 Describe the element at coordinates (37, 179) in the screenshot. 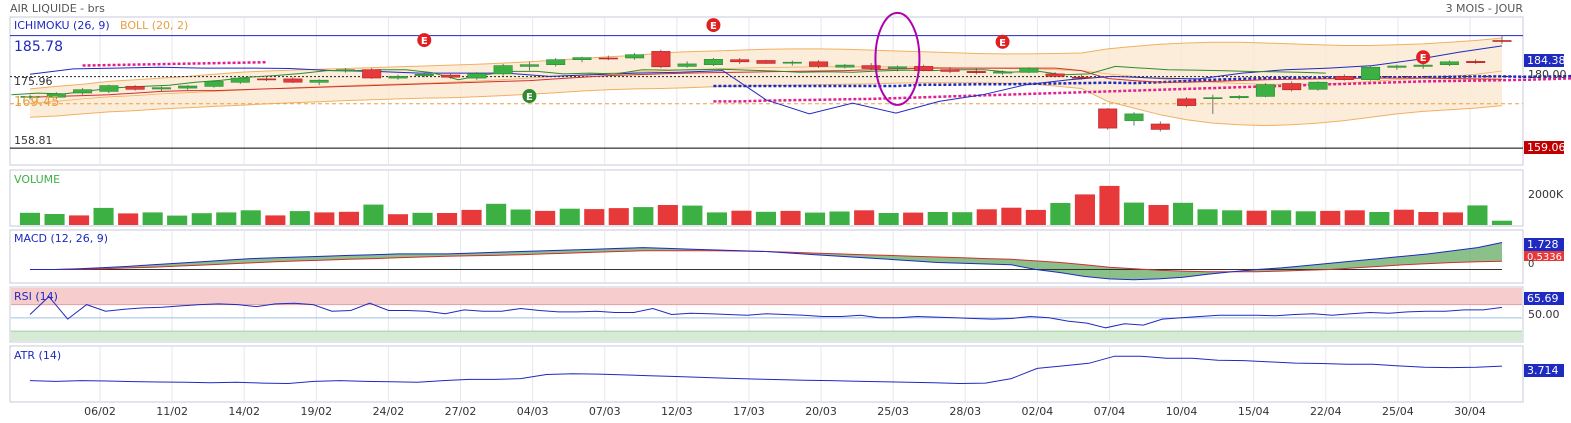

I see `volume-title: VOLUME` at that location.